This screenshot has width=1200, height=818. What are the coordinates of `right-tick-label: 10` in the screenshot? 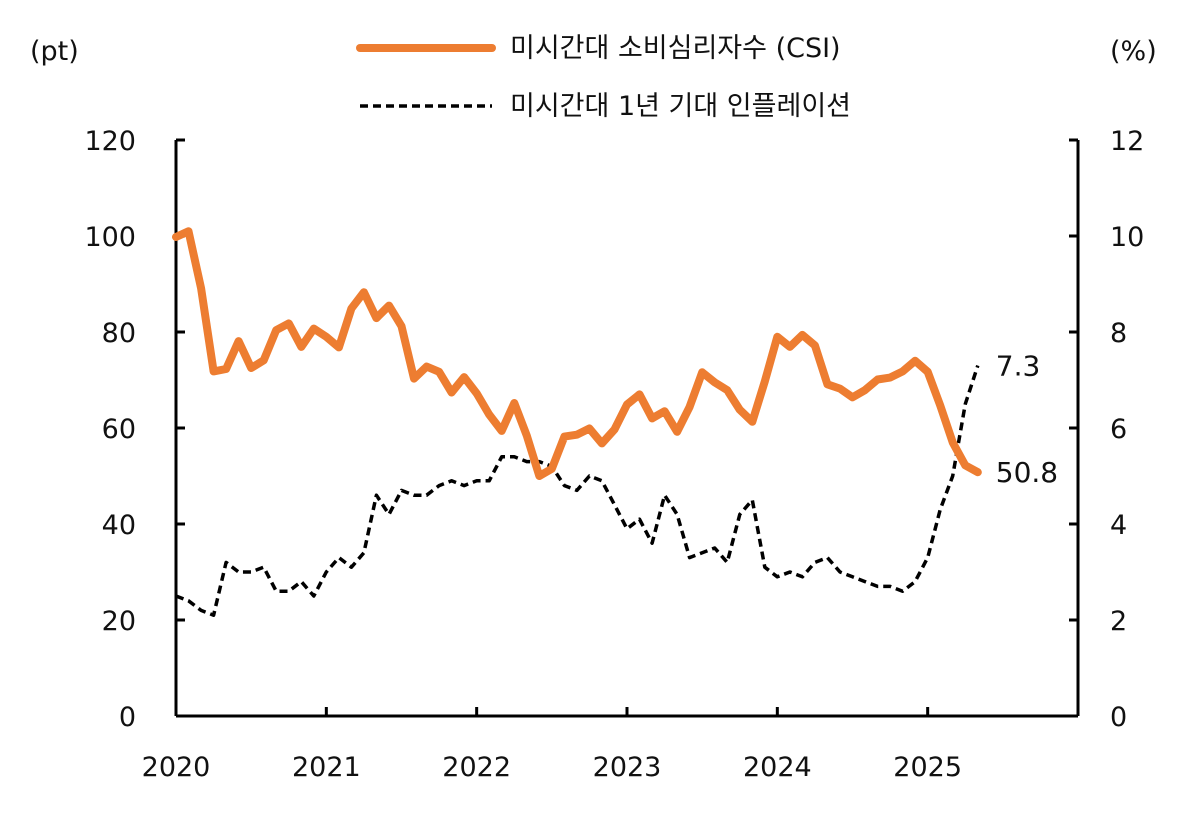 It's located at (1127, 237).